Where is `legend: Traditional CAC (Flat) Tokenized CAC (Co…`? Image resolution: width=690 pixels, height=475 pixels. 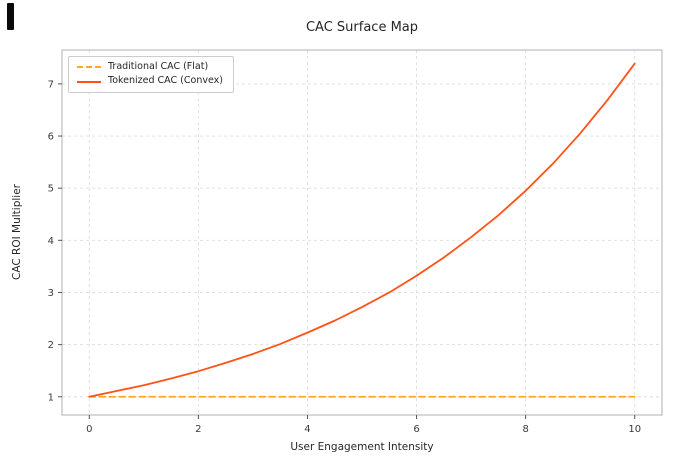 legend: Traditional CAC (Flat) Tokenized CAC (Co… is located at coordinates (151, 74).